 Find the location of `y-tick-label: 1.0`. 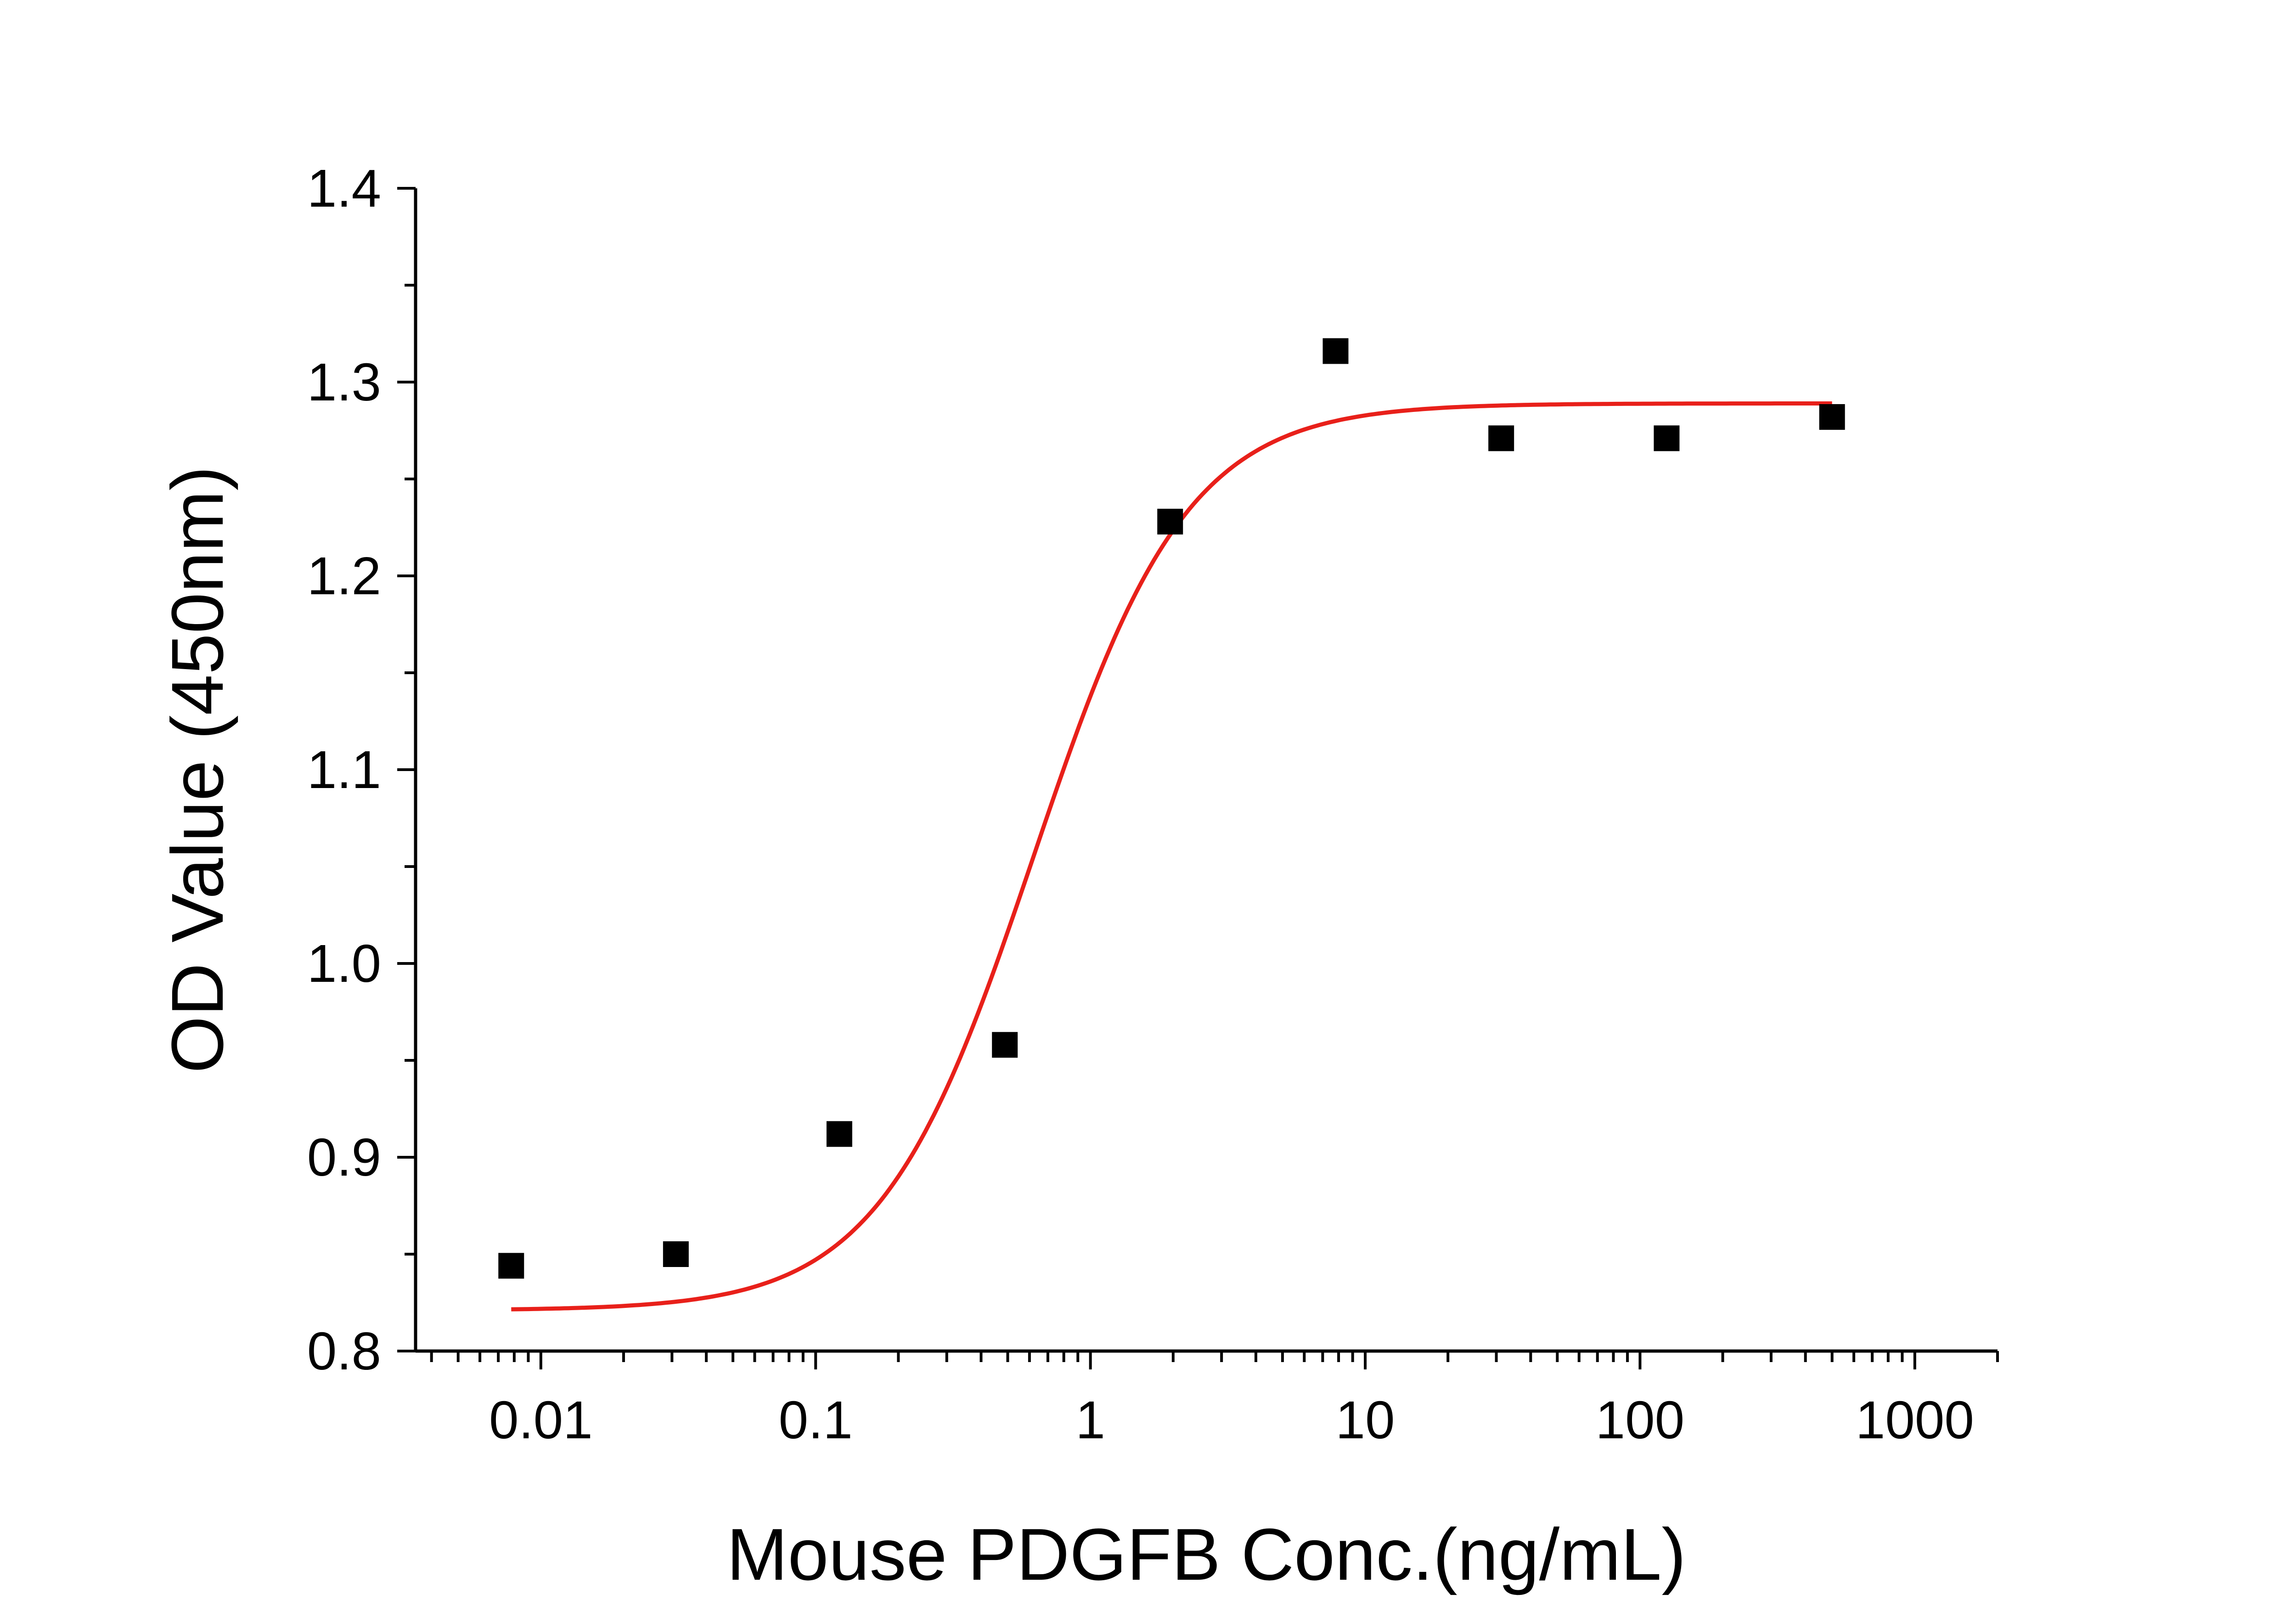

y-tick-label: 1.0 is located at coordinates (344, 963).